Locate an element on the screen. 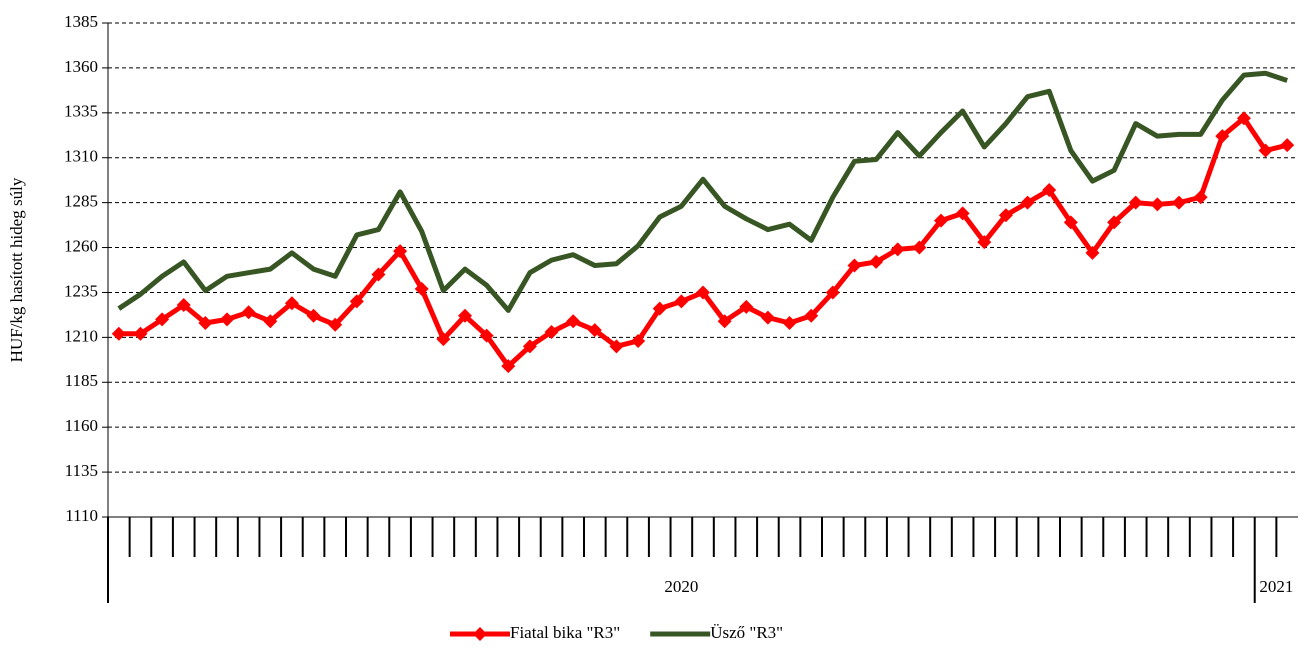 The width and height of the screenshot is (1302, 648). y-tick-label: 1285 is located at coordinates (81, 201).